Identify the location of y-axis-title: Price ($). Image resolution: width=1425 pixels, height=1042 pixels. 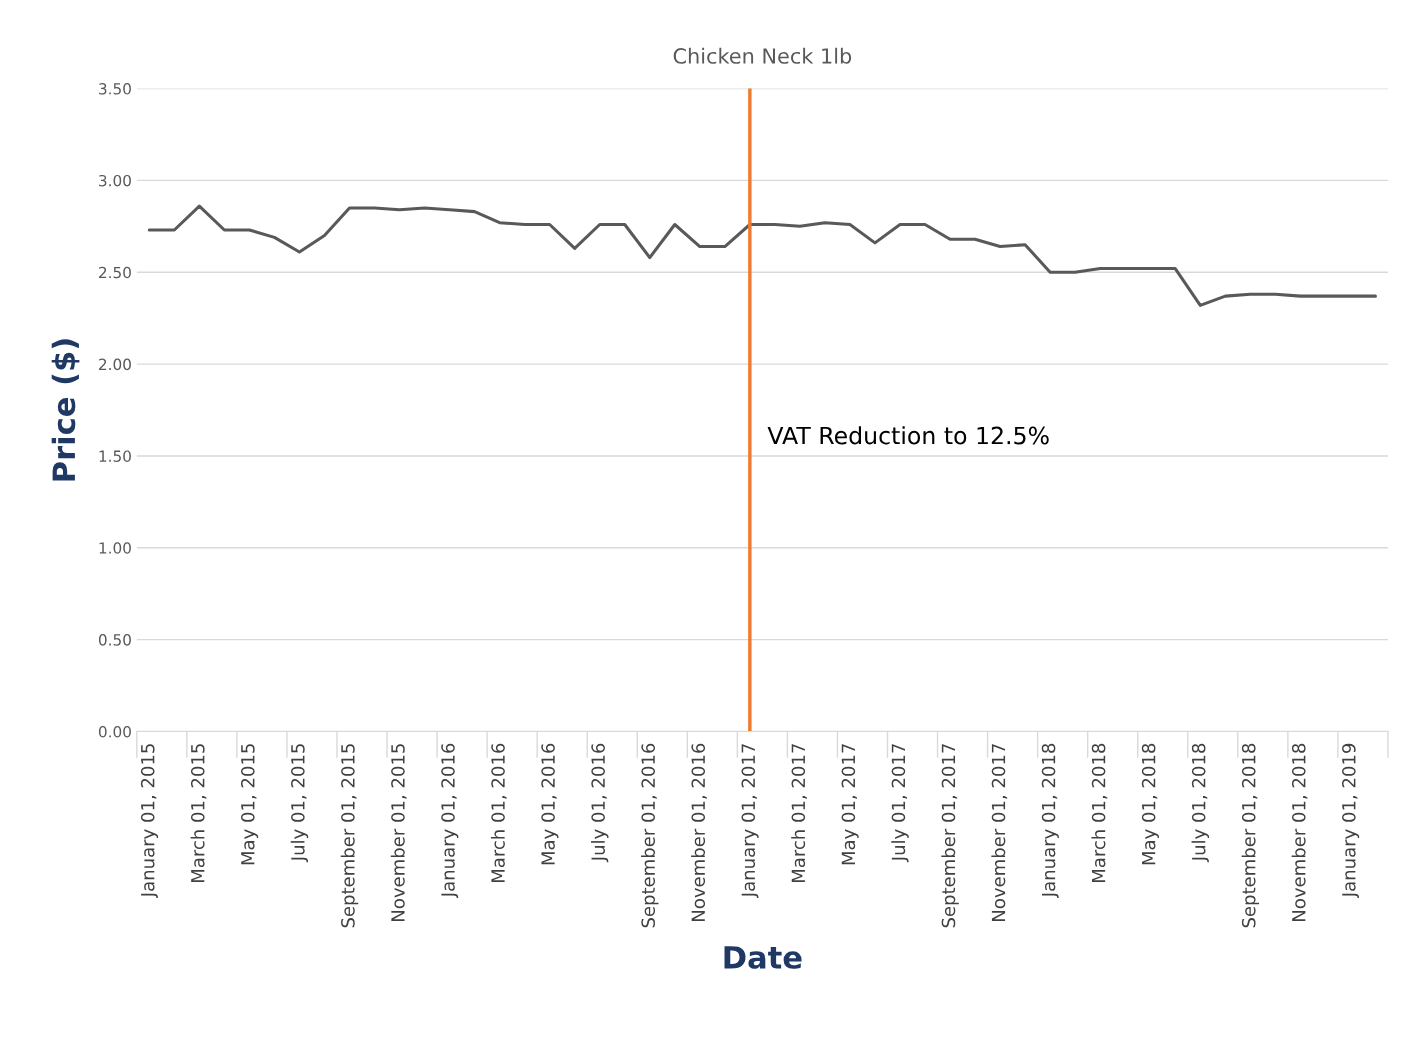
(65, 410).